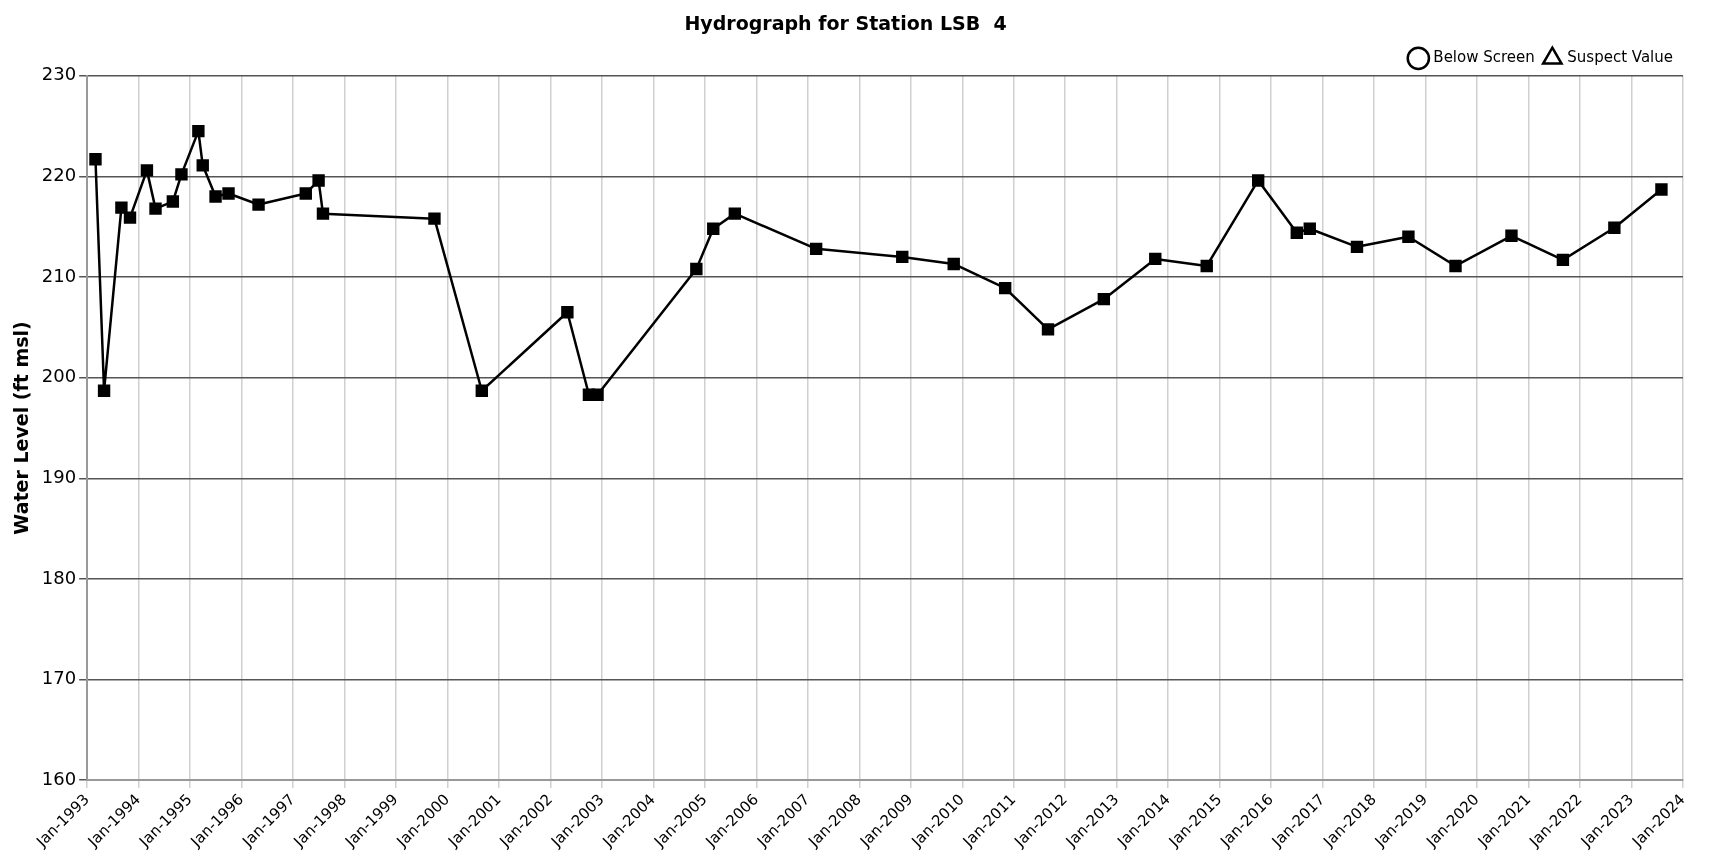  I want to click on y-tick-label: 230, so click(59, 74).